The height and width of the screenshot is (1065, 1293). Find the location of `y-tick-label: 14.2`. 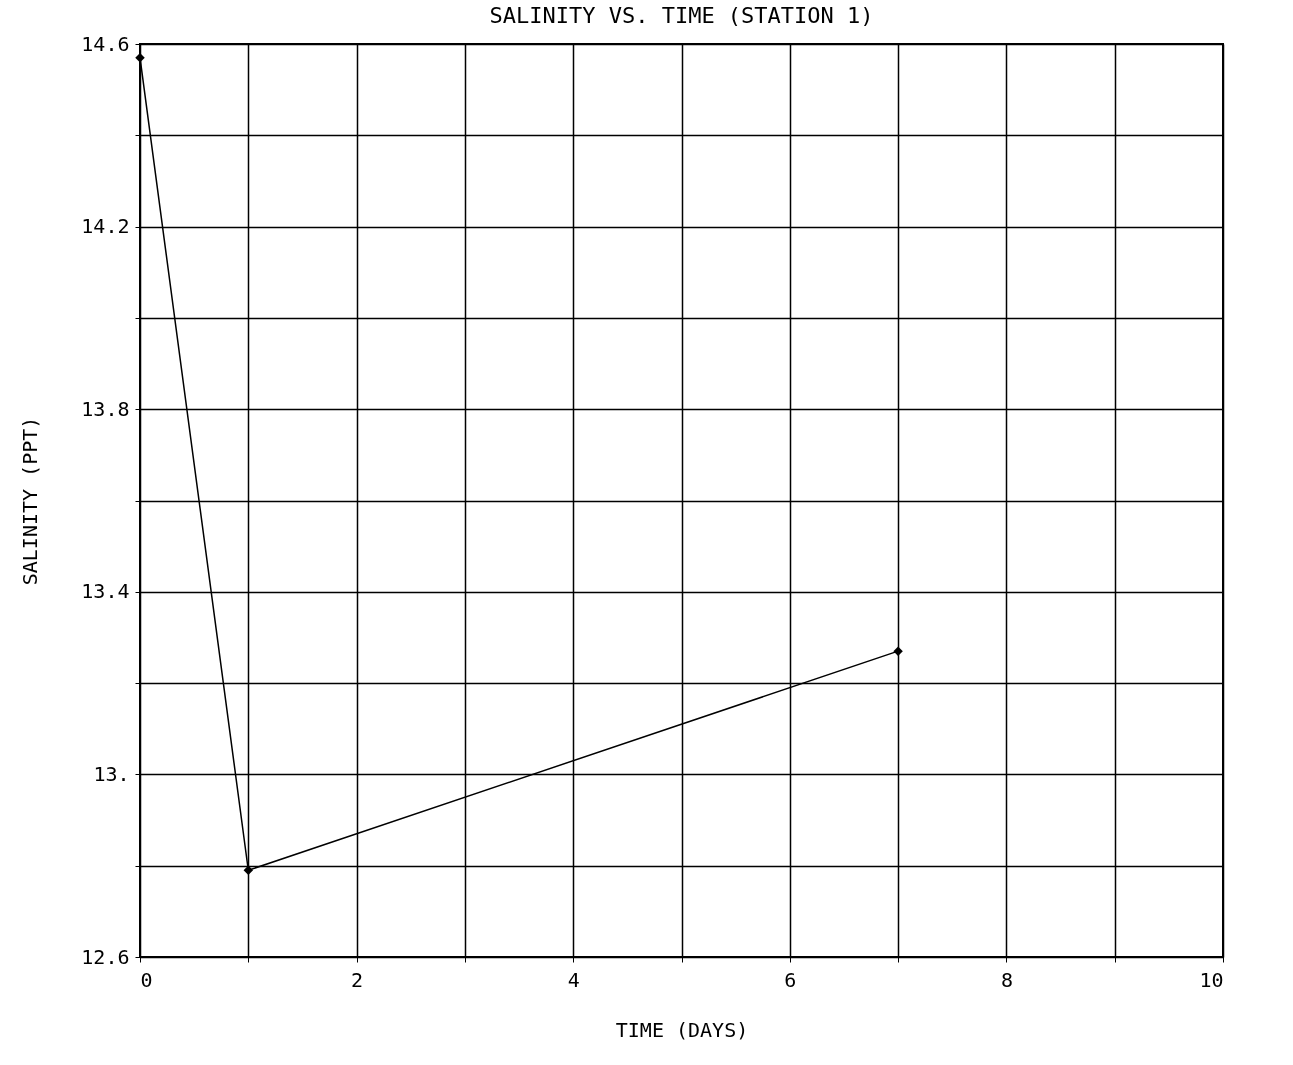

y-tick-label: 14.2 is located at coordinates (105, 226).